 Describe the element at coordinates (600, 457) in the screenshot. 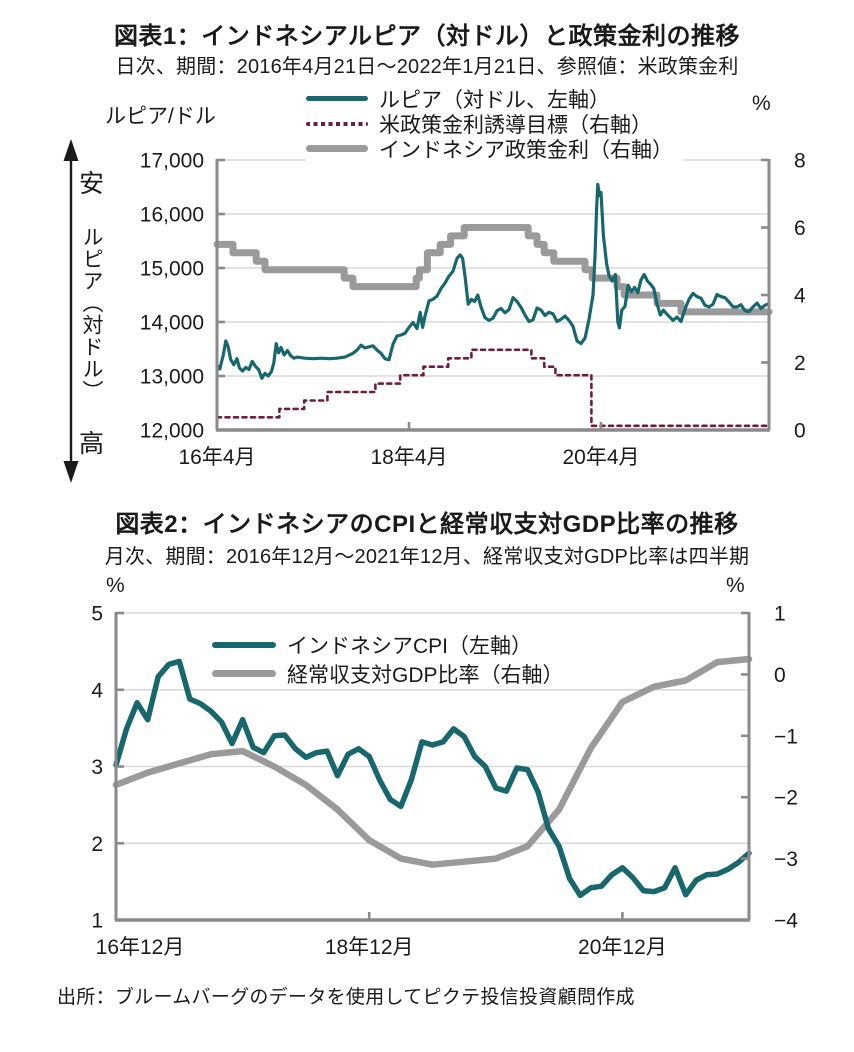

I see `x-tick-label: 20年4月` at that location.